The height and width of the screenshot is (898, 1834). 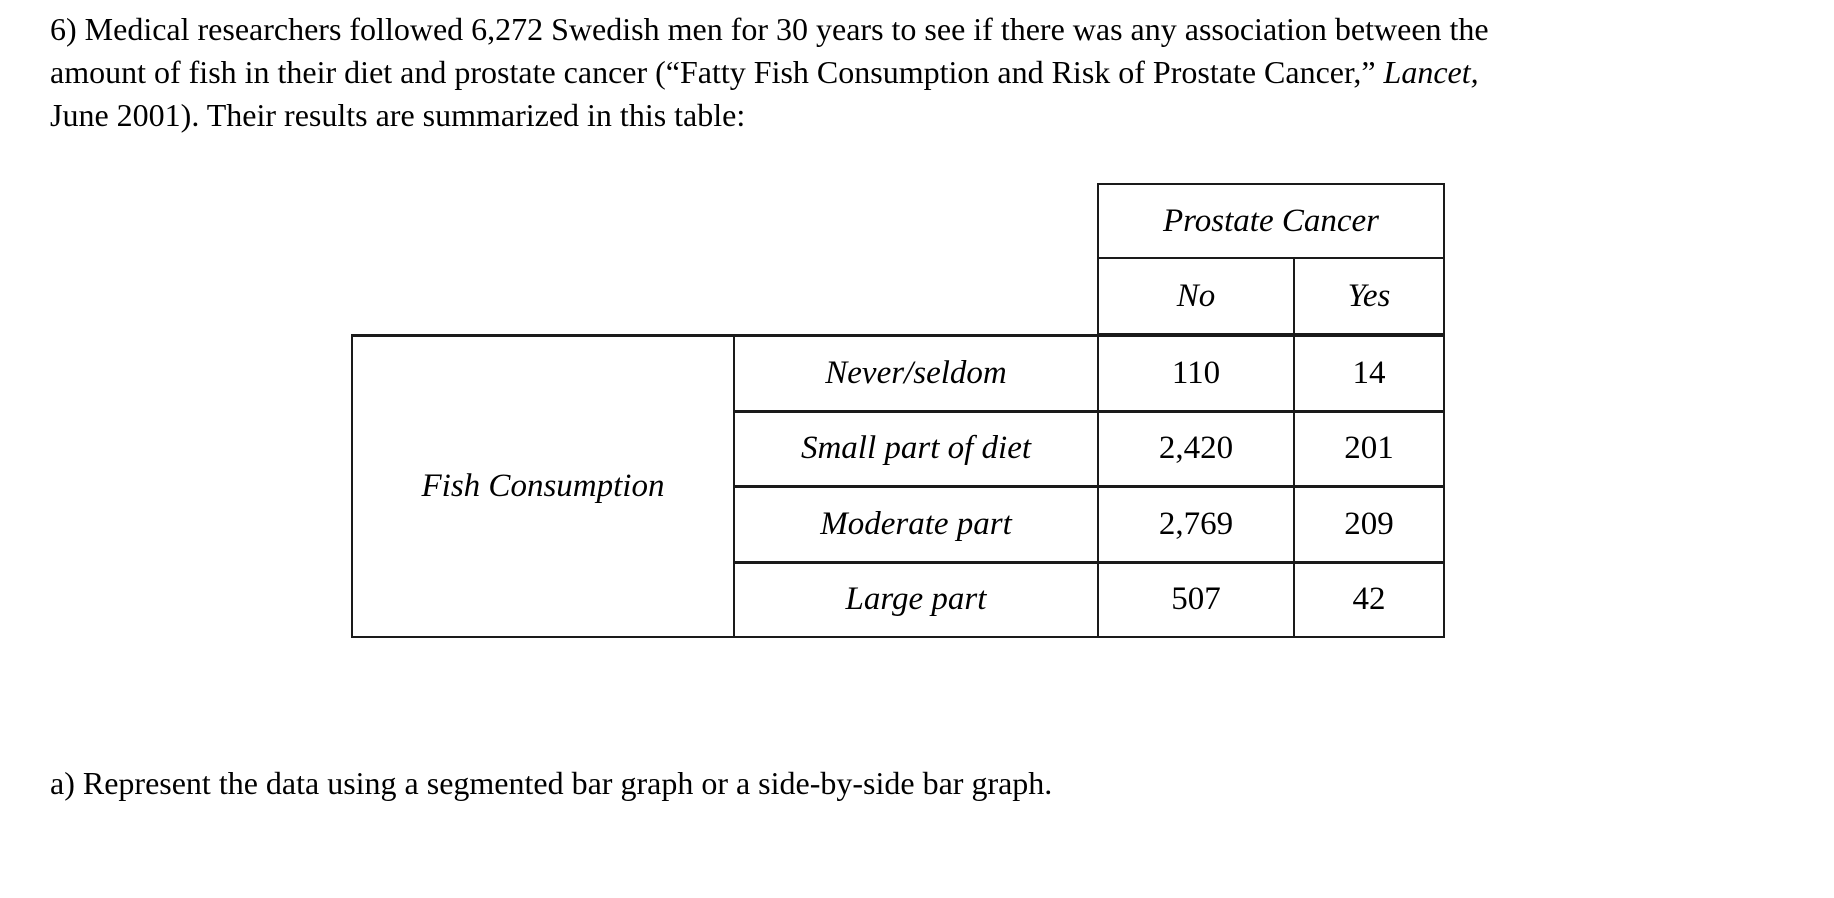 What do you see at coordinates (917, 373) in the screenshot?
I see `row-label-cell: Never/seldom` at bounding box center [917, 373].